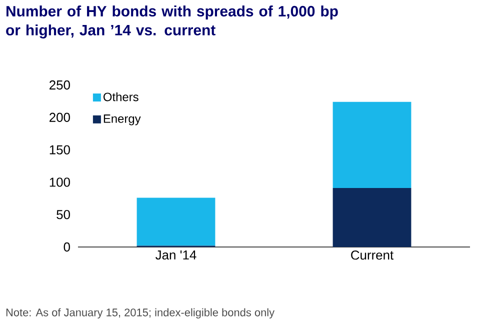 This screenshot has height=330, width=500. What do you see at coordinates (172, 22) in the screenshot?
I see `chart-title: Number of HY bonds with spreads of 1,000 bp or higher, Jan ’14 vs. current` at bounding box center [172, 22].